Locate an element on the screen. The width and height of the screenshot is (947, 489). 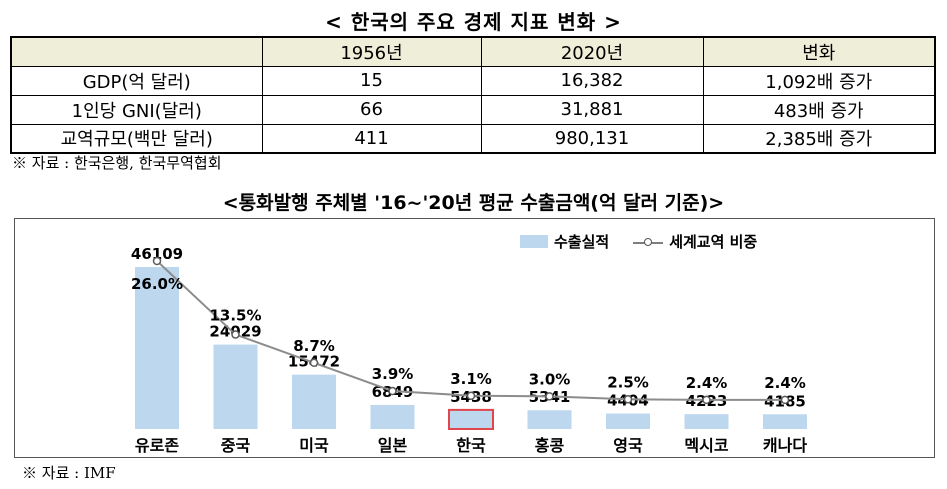
category-label: 캐나다 is located at coordinates (785, 445).